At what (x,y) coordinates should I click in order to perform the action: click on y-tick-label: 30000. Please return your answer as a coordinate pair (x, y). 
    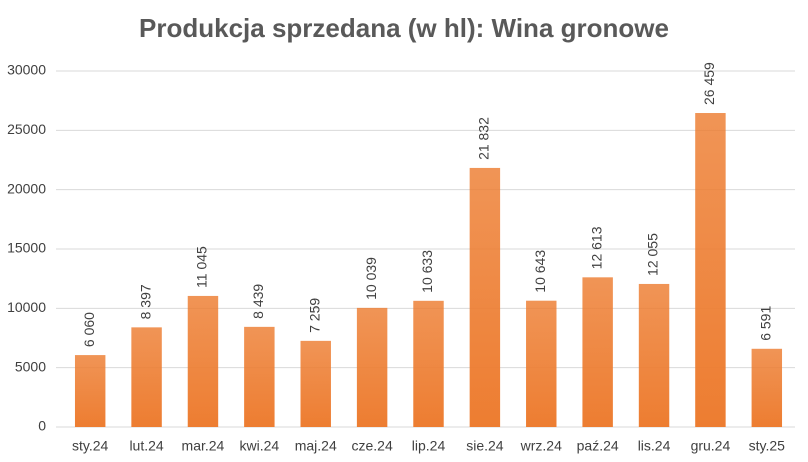
    Looking at the image, I should click on (26, 70).